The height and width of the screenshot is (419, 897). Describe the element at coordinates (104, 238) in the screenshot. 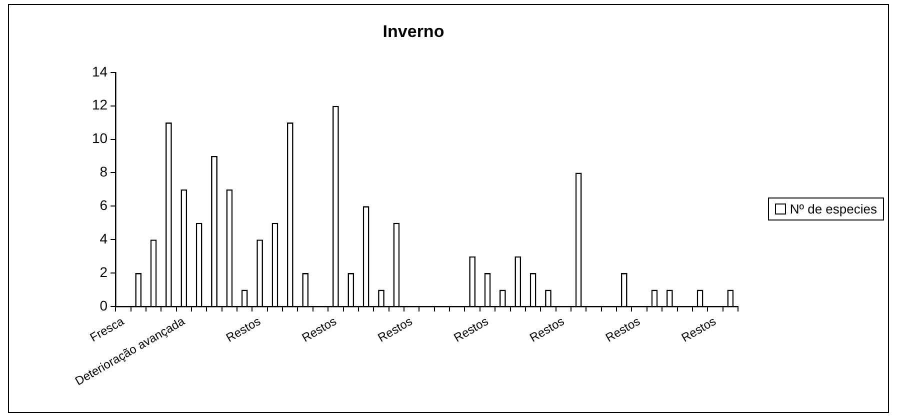

I see `y-tick-label: 4` at that location.